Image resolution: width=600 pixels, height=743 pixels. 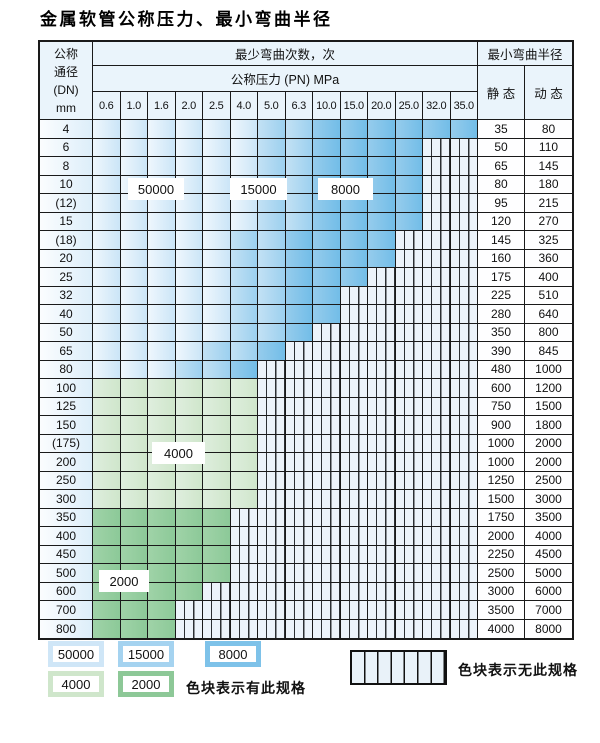 I want to click on static-value: 280, so click(x=501, y=314).